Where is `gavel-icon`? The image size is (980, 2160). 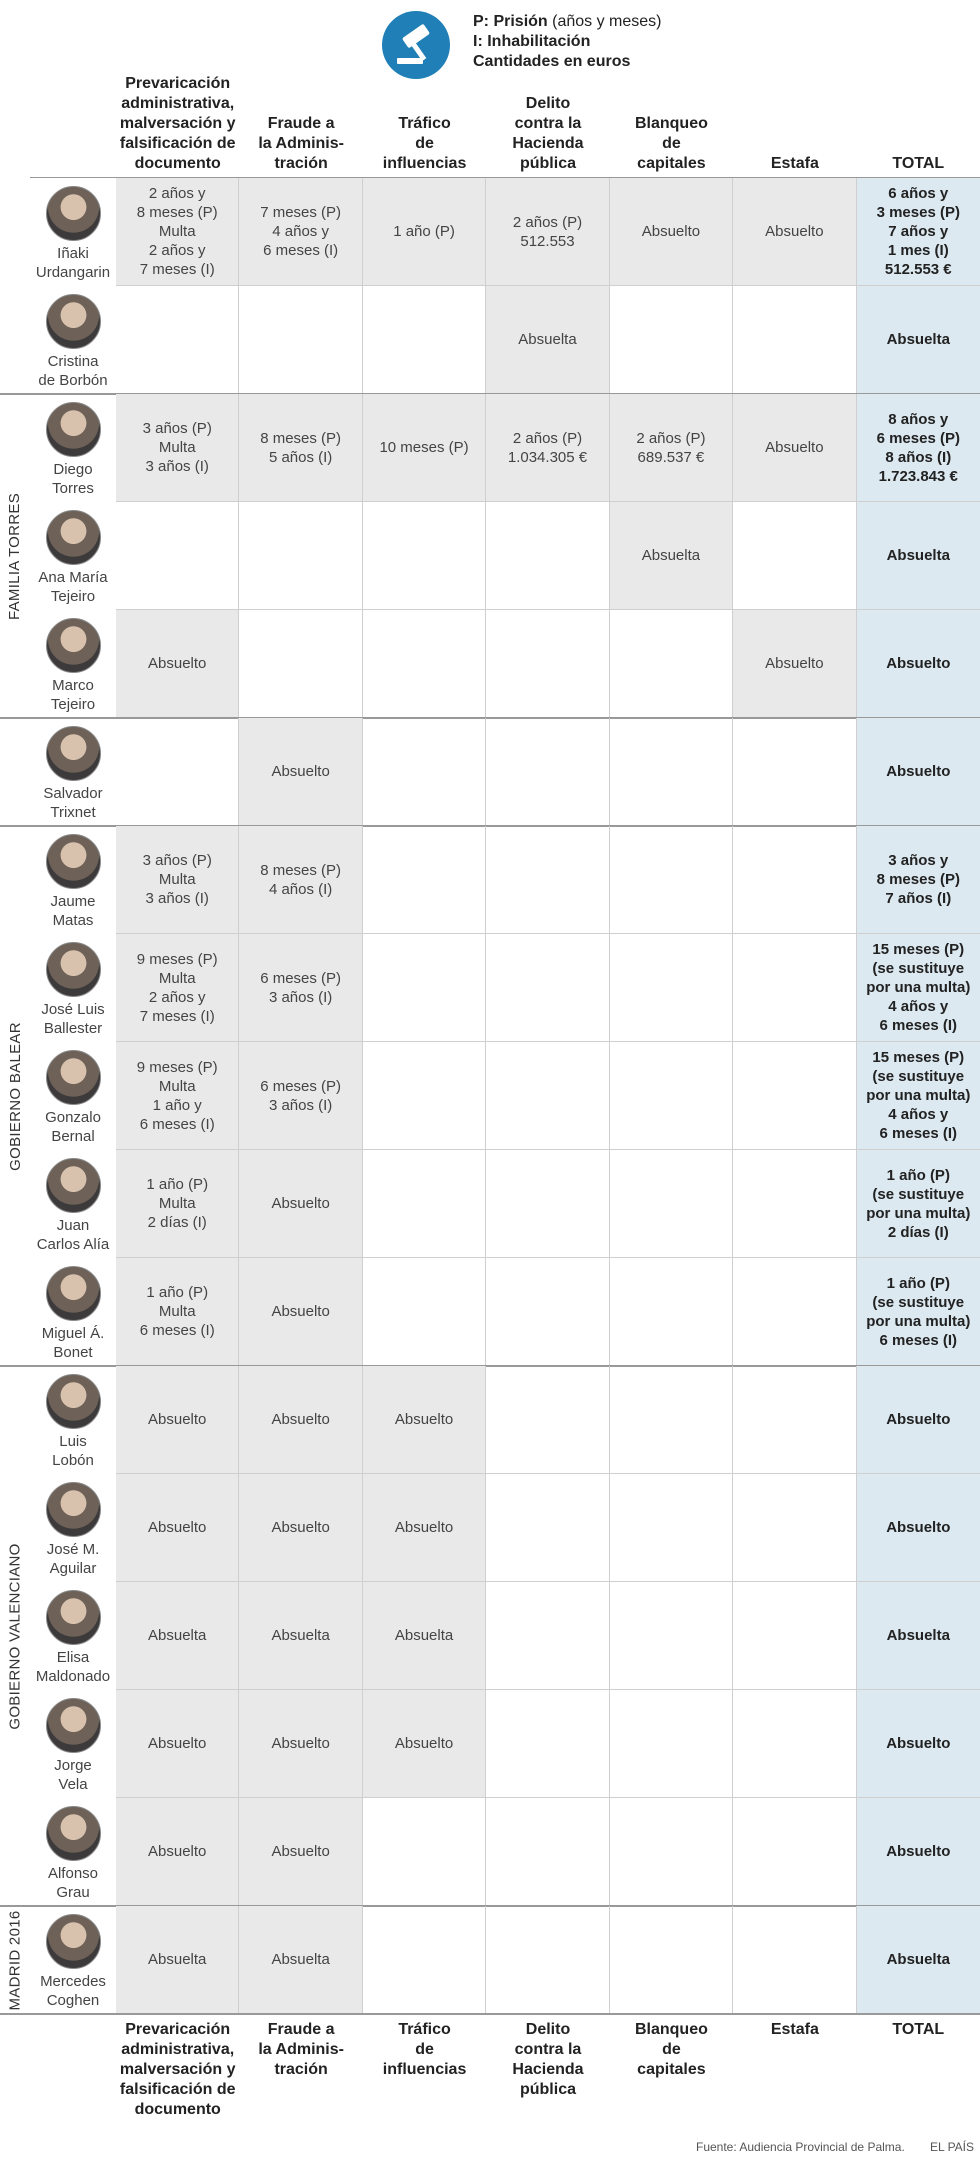
gavel-icon is located at coordinates (416, 45).